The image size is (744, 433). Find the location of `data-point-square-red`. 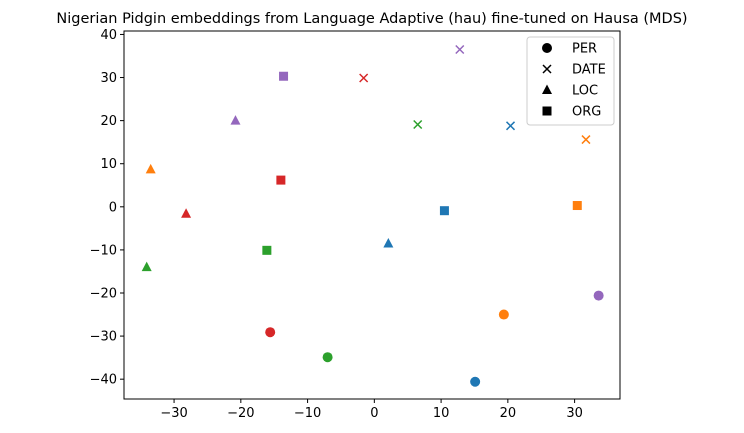

data-point-square-red is located at coordinates (281, 180).